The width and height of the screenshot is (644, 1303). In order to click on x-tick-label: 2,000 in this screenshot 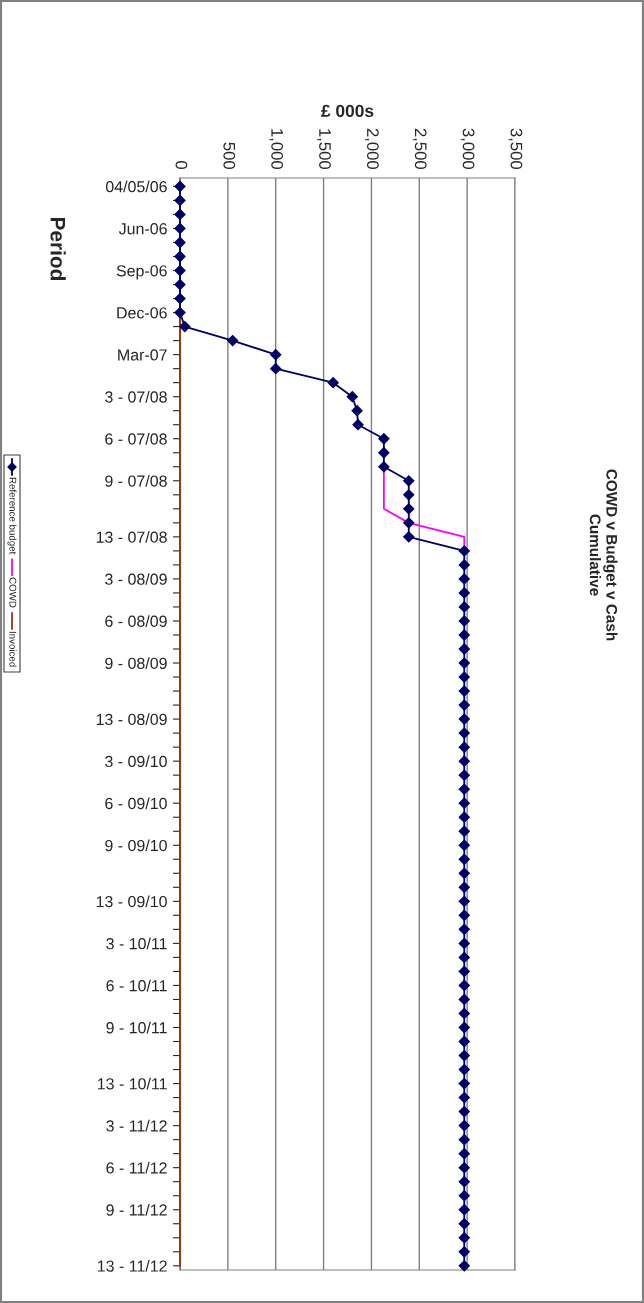, I will do `click(371, 149)`.